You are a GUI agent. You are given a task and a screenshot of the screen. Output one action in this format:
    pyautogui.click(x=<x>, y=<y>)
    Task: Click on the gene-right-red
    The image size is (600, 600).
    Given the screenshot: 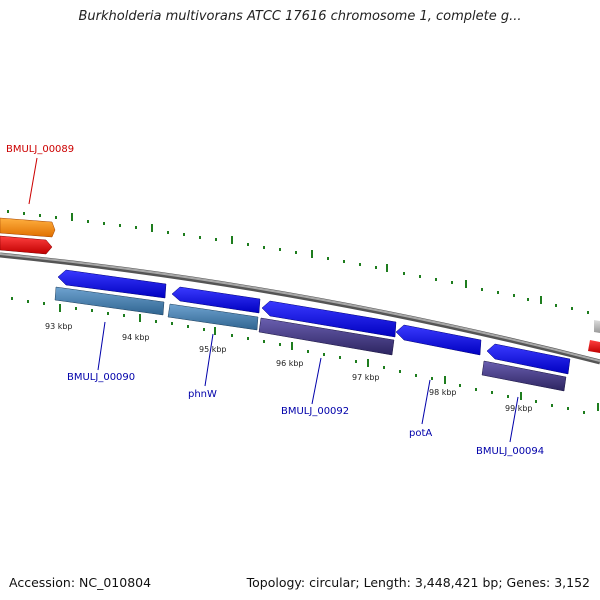 What is the action you would take?
    pyautogui.click(x=594, y=346)
    